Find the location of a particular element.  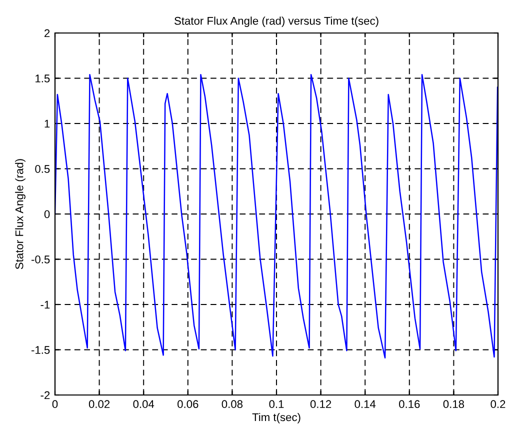

x-tick-label: 0.04 is located at coordinates (143, 404).